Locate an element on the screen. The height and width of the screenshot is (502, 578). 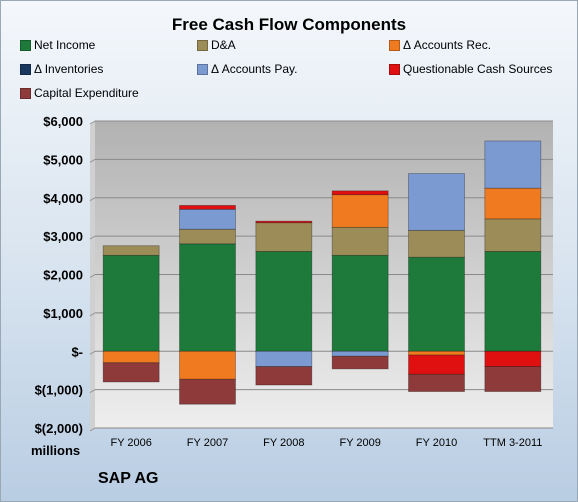
legend-label: Δ Accounts Rec. is located at coordinates (447, 45).